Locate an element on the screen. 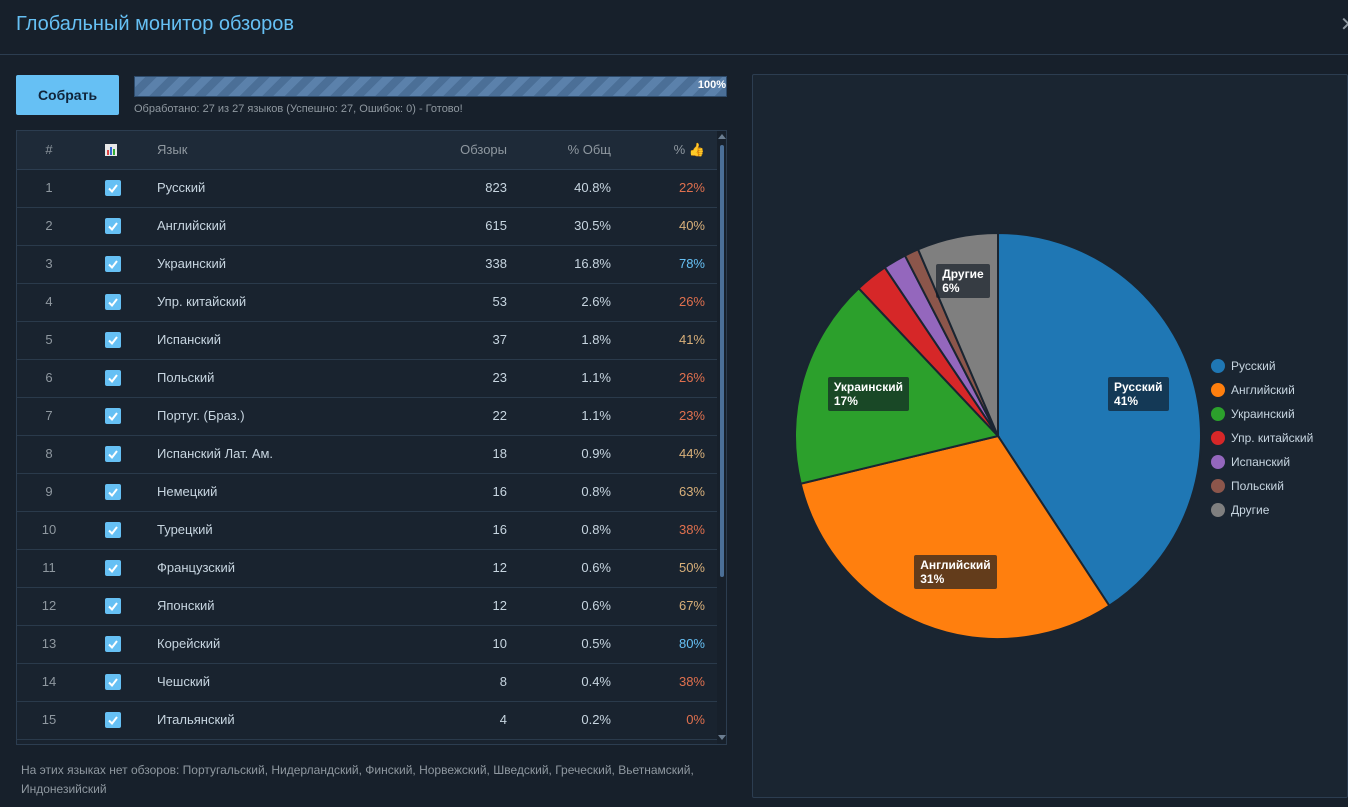 This screenshot has width=1348, height=807. legend-item: Польский is located at coordinates (1262, 486).